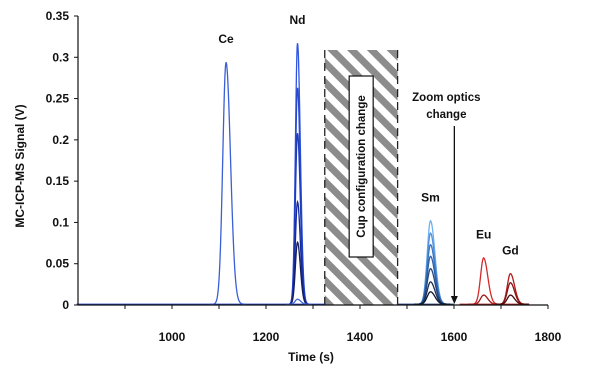 The height and width of the screenshot is (366, 599). What do you see at coordinates (20, 165) in the screenshot?
I see `y-axis-title: MC-ICP-MS Signal (V)` at bounding box center [20, 165].